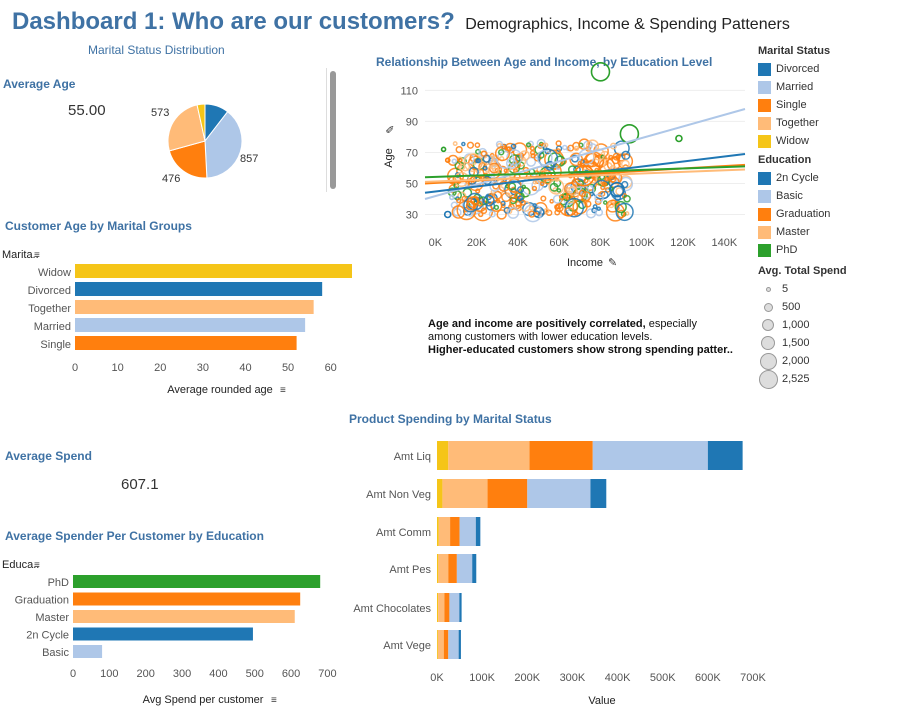 This screenshot has width=904, height=718. I want to click on marital-legend-item: Single, so click(828, 105).